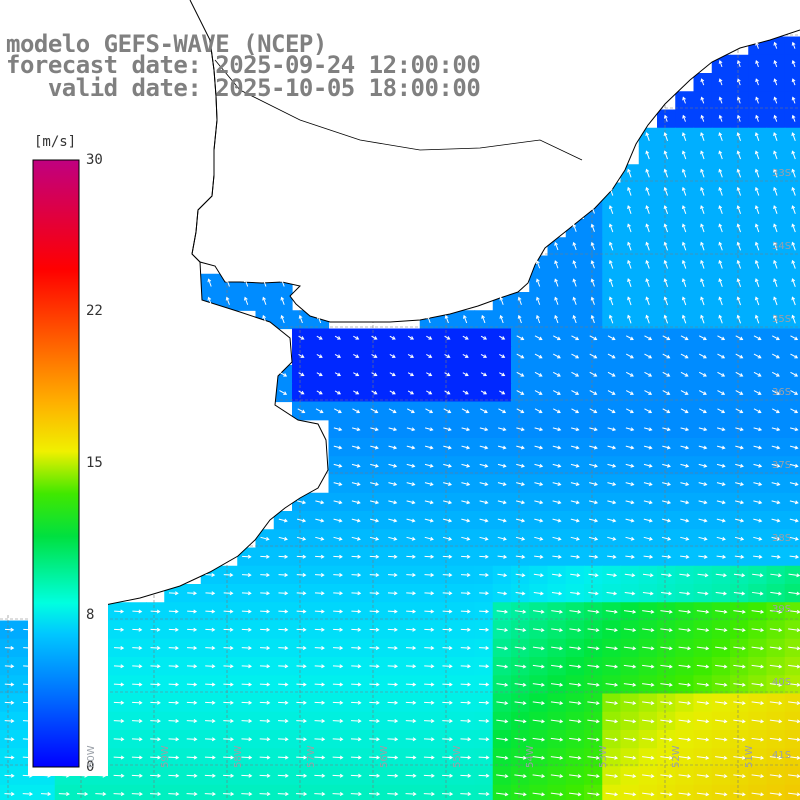  I want to click on lon-label-58w: 58W, so click(238, 756).